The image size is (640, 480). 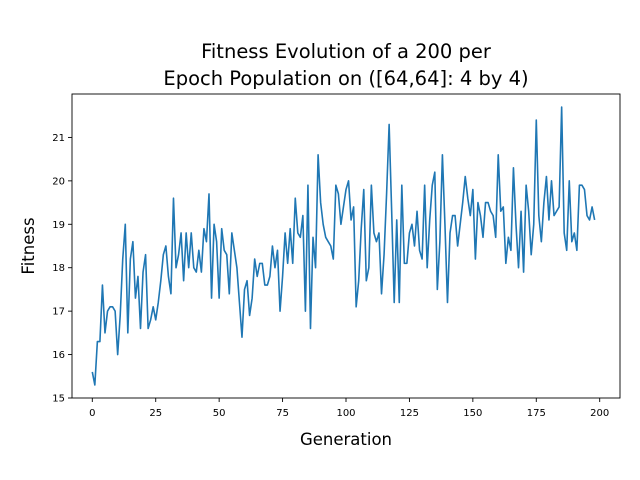 What do you see at coordinates (536, 413) in the screenshot?
I see `x-tick-label: 175` at bounding box center [536, 413].